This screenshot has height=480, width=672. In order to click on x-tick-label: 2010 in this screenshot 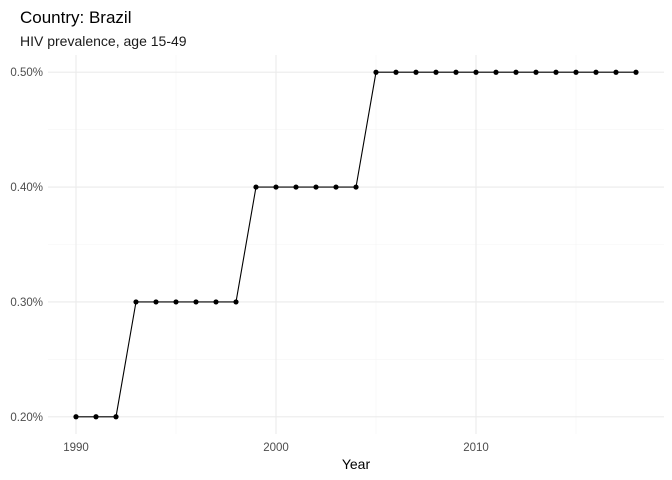, I will do `click(476, 448)`.